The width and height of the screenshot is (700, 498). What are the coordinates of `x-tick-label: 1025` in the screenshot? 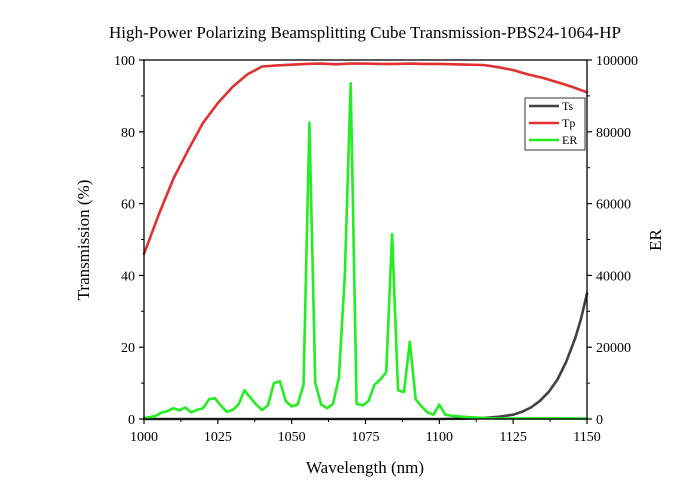 It's located at (218, 437).